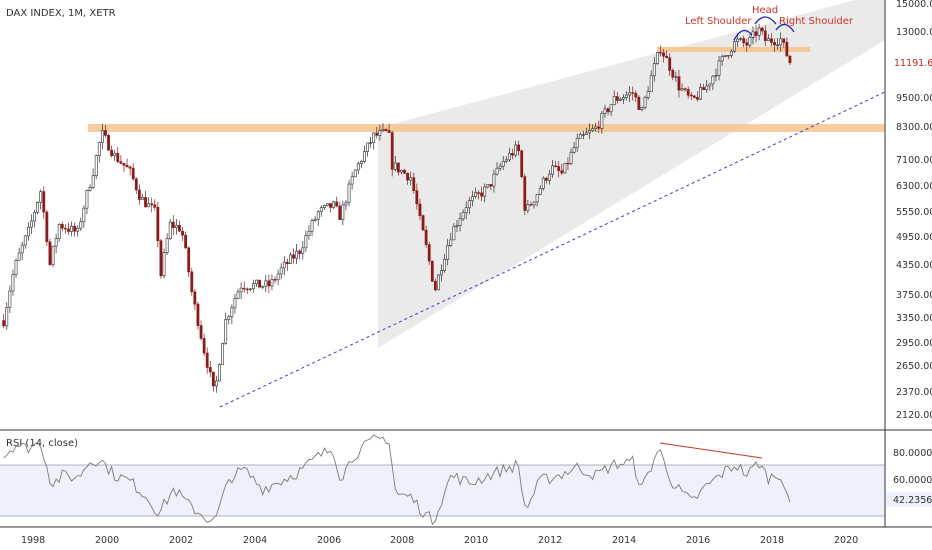 The width and height of the screenshot is (932, 550). I want to click on head-arc, so click(765, 20).